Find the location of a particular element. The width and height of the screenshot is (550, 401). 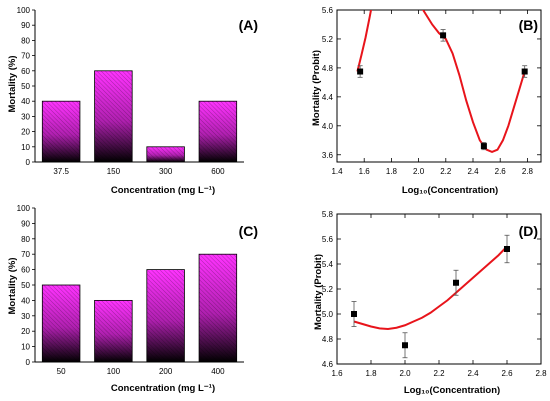

x-tick-label-600: 600 is located at coordinates (218, 171).